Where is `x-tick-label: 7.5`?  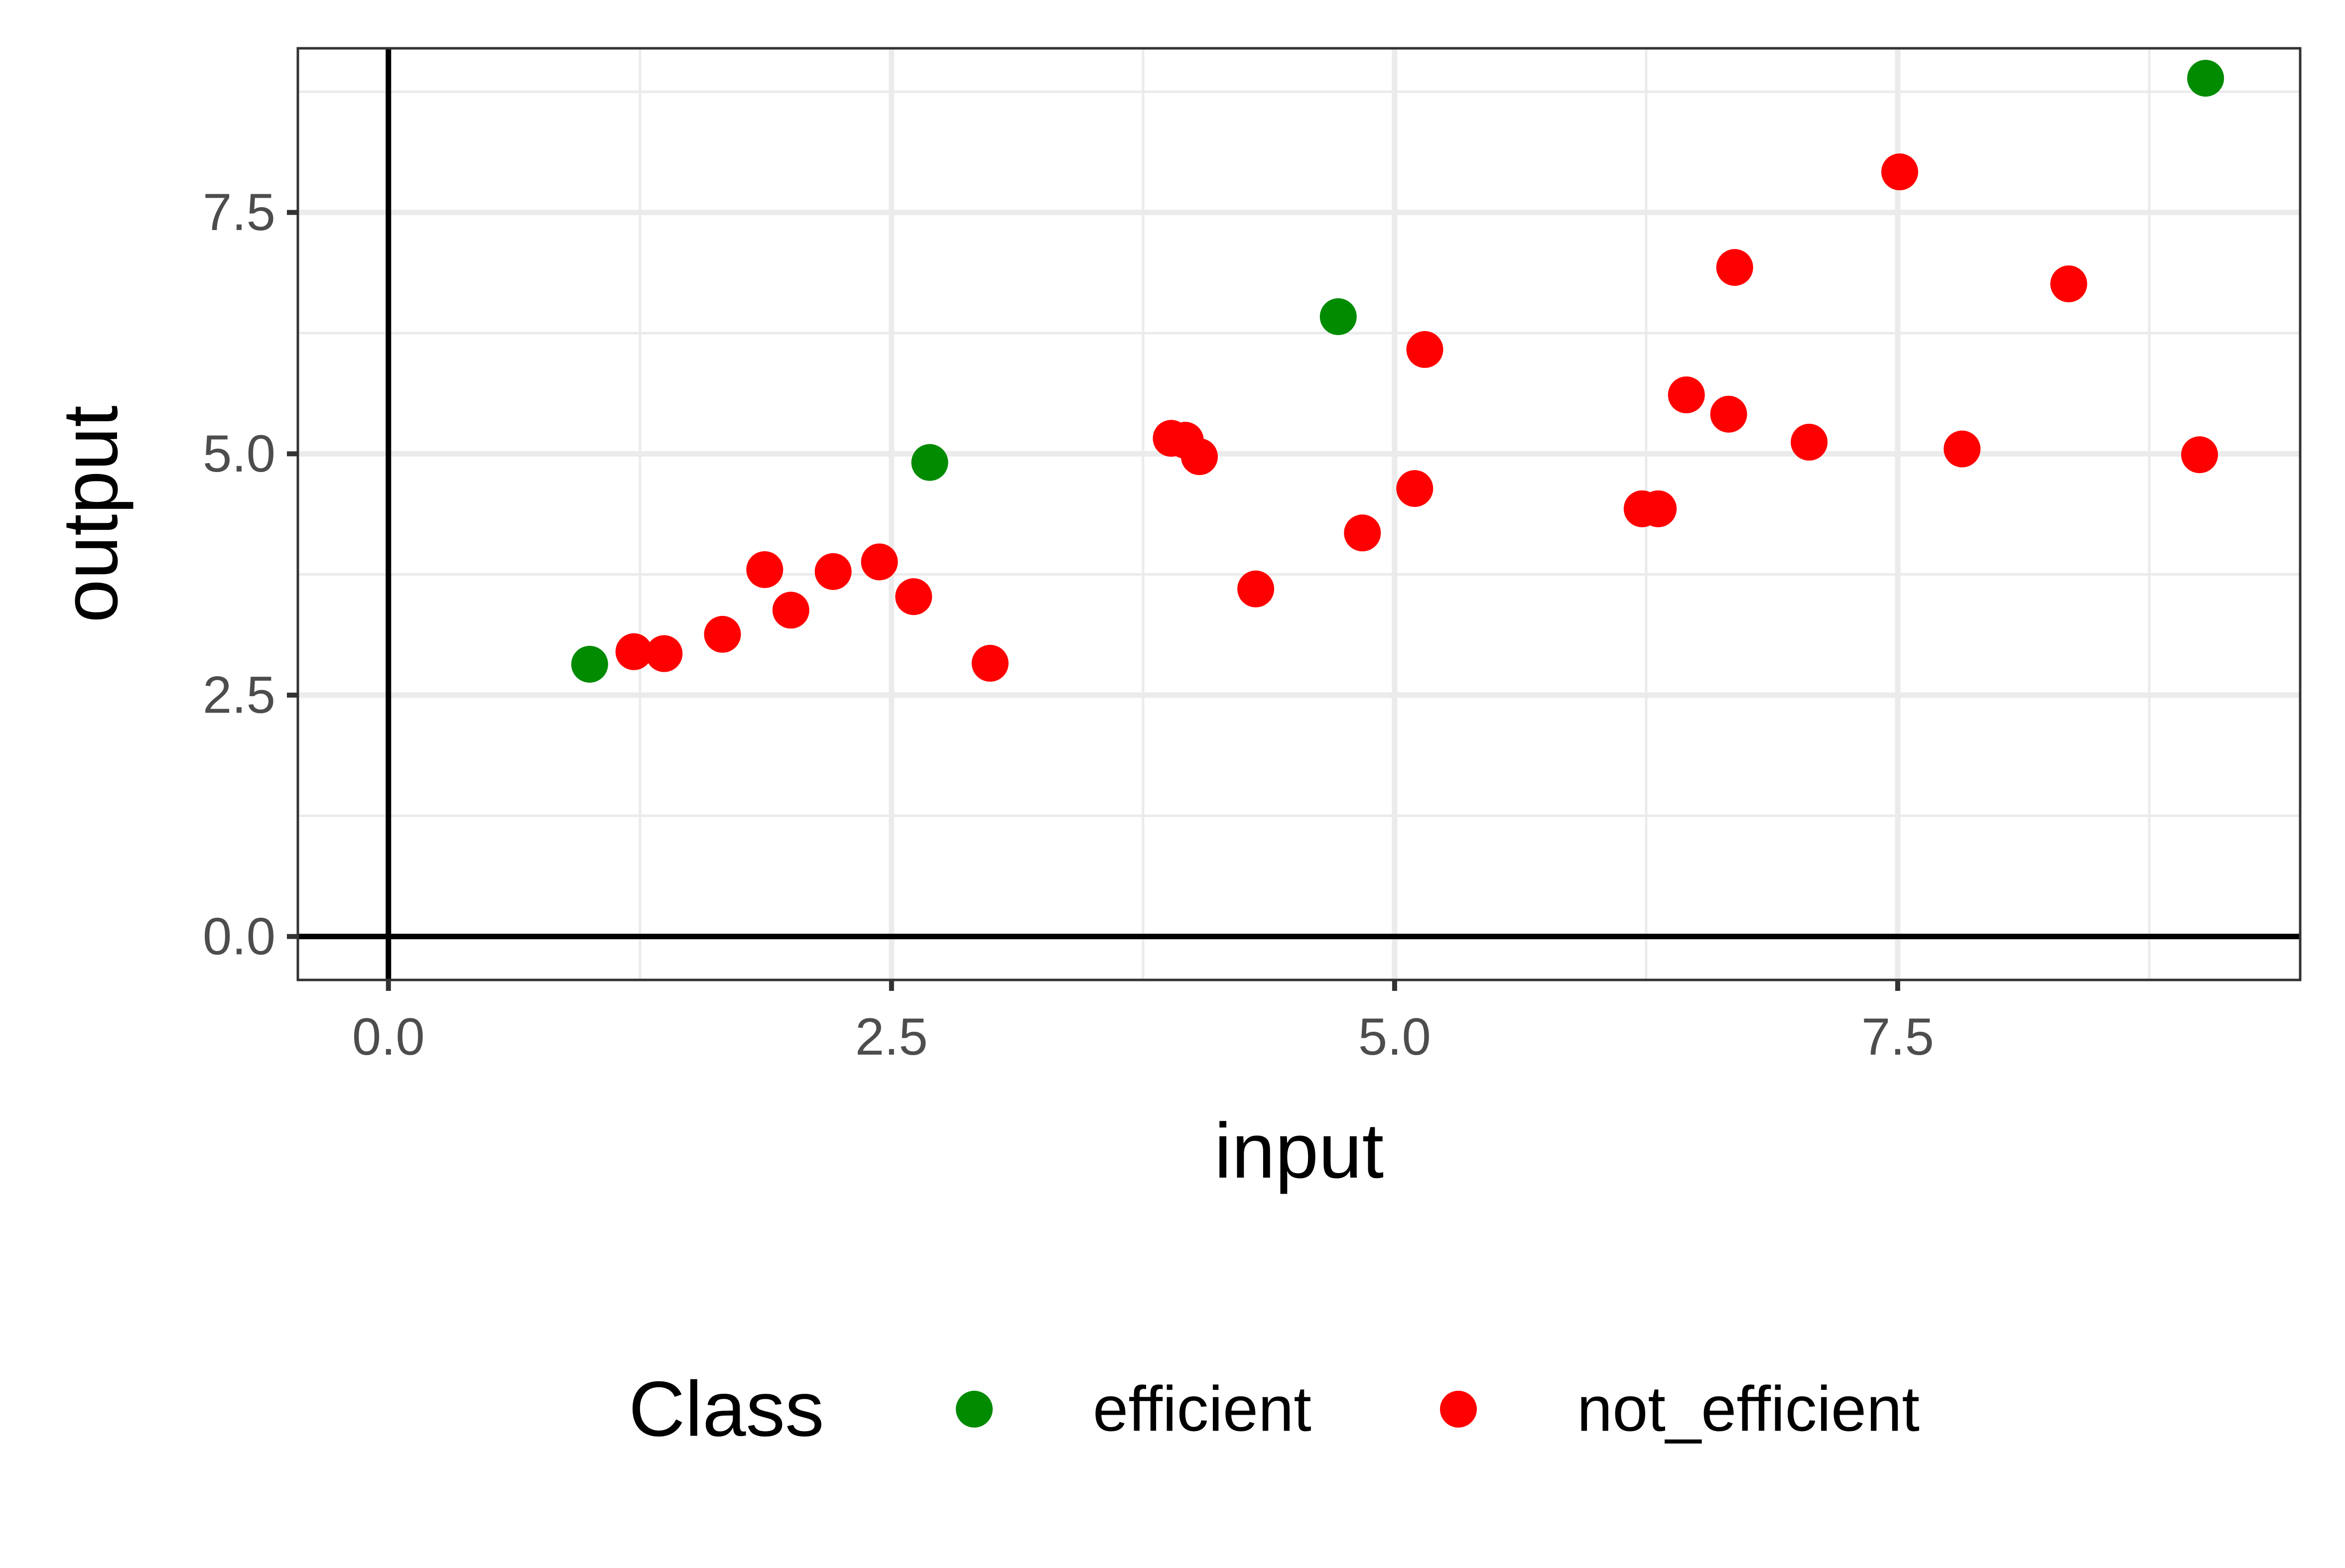
x-tick-label: 7.5 is located at coordinates (1897, 1037).